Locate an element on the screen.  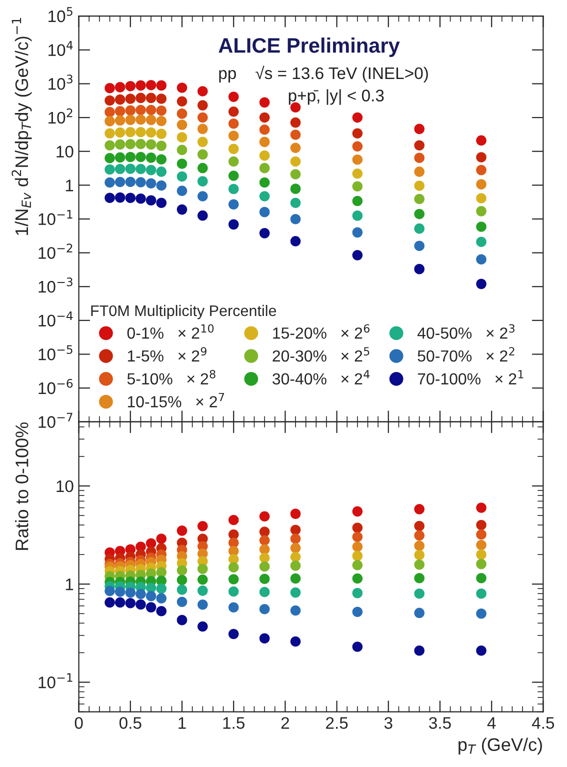
legend-label: 70-100% × 2$^{1}$ is located at coordinates (471, 377).